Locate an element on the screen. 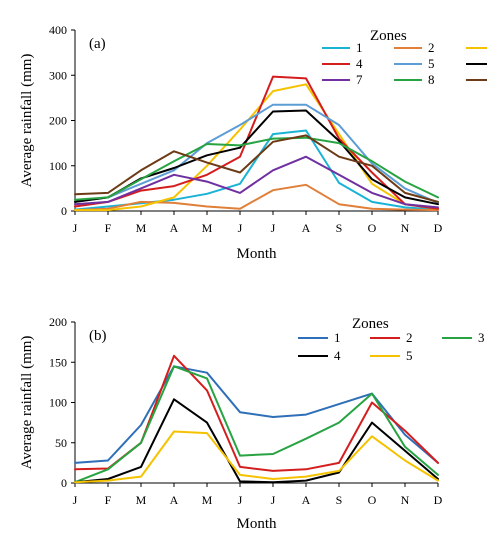 The width and height of the screenshot is (487, 545). y-tick-label: 400 is located at coordinates (58, 30).